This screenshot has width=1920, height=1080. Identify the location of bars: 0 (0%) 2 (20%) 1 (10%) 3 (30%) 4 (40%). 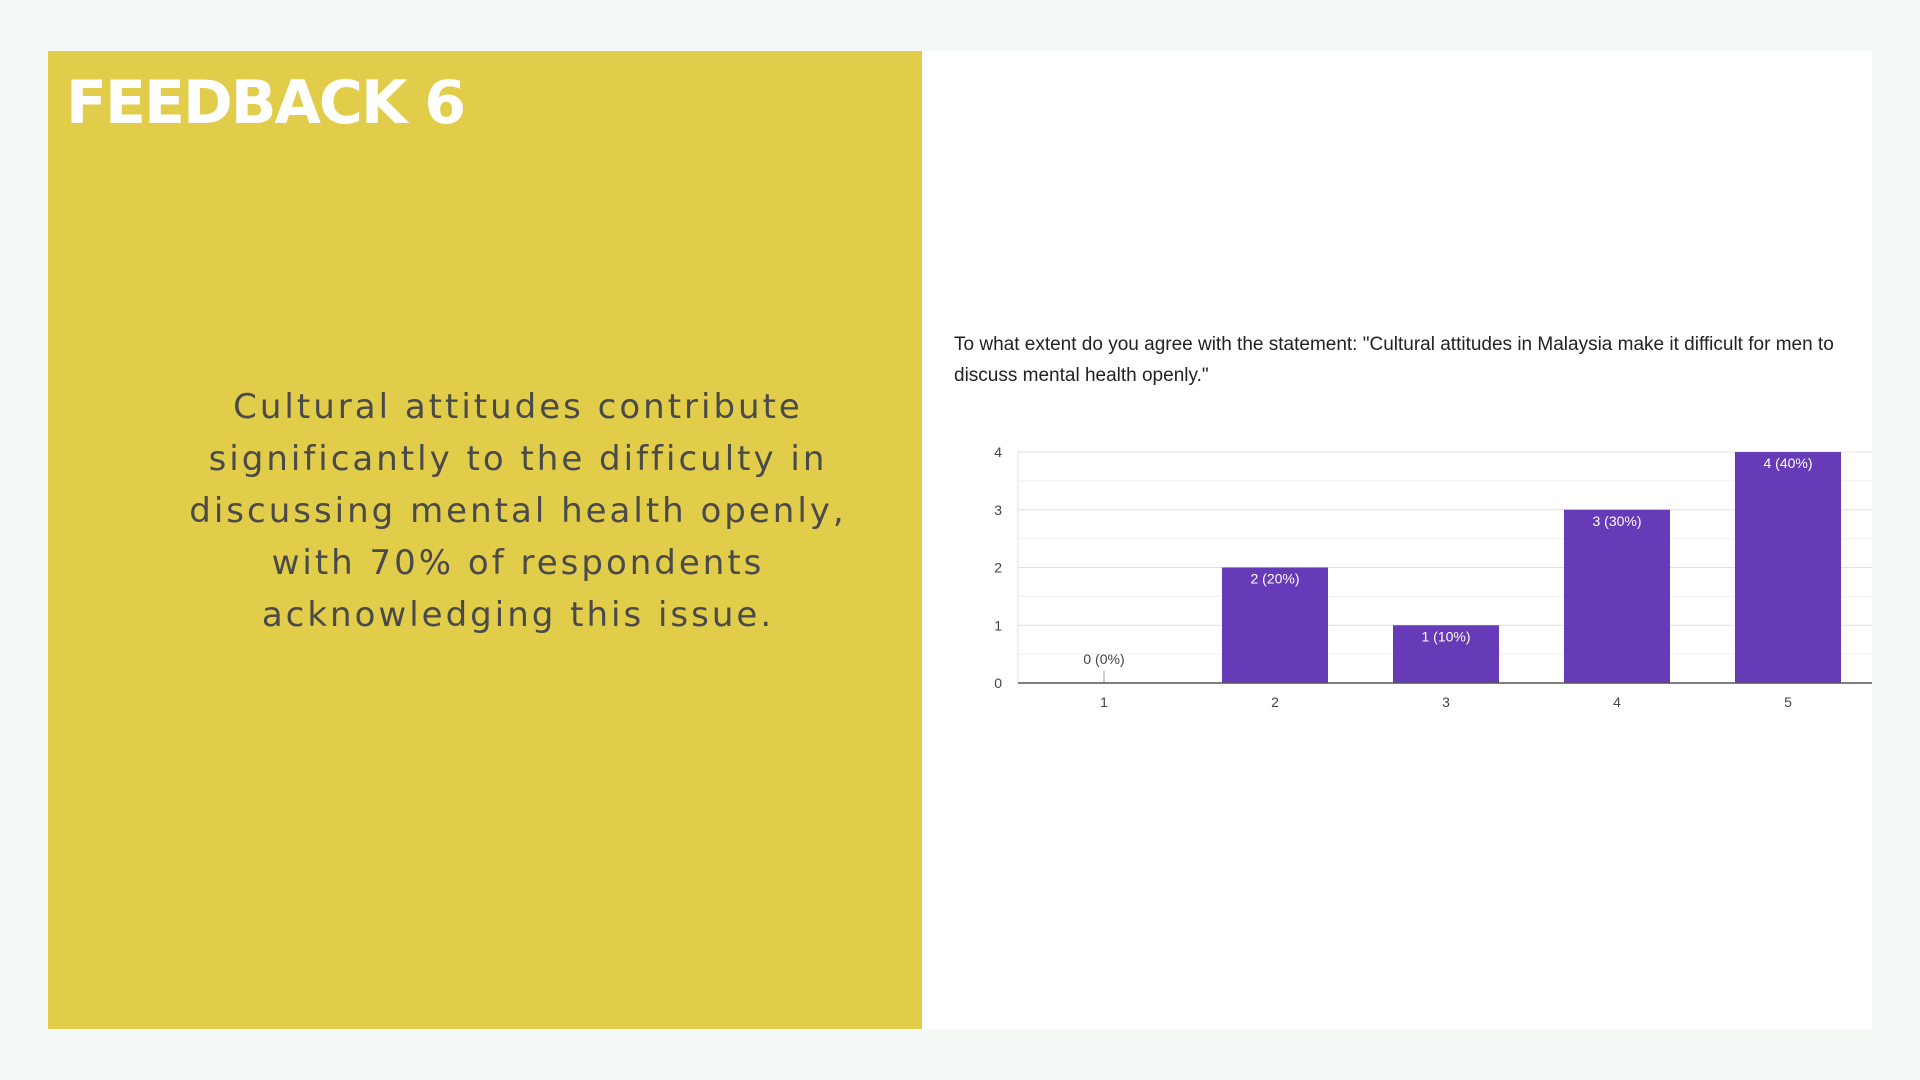
(1462, 567).